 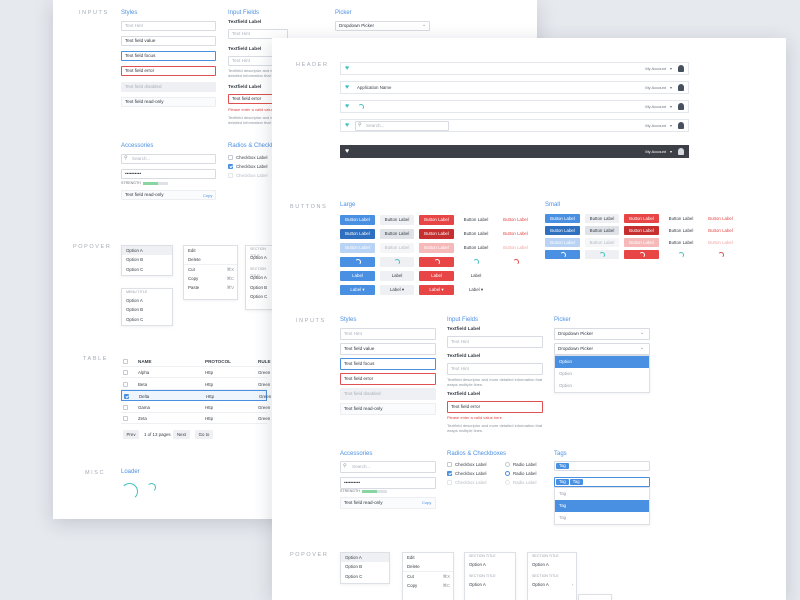 I want to click on column-header-rule: RULE, so click(x=264, y=361).